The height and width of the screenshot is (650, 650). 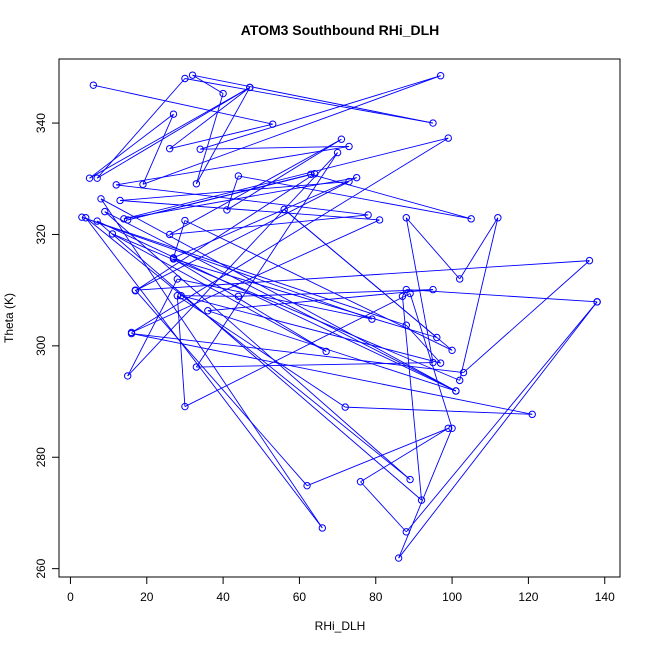 I want to click on x-axis-label: RHi_DLH, so click(x=340, y=626).